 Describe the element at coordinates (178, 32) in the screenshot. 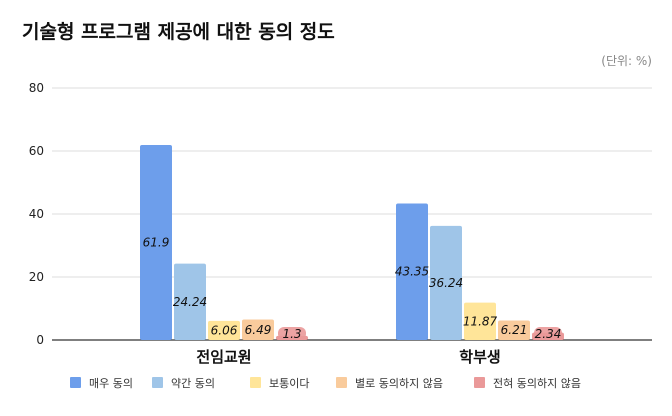

I see `chart-title: 기술형 프로그램 제공에 대한 동의 정도` at that location.